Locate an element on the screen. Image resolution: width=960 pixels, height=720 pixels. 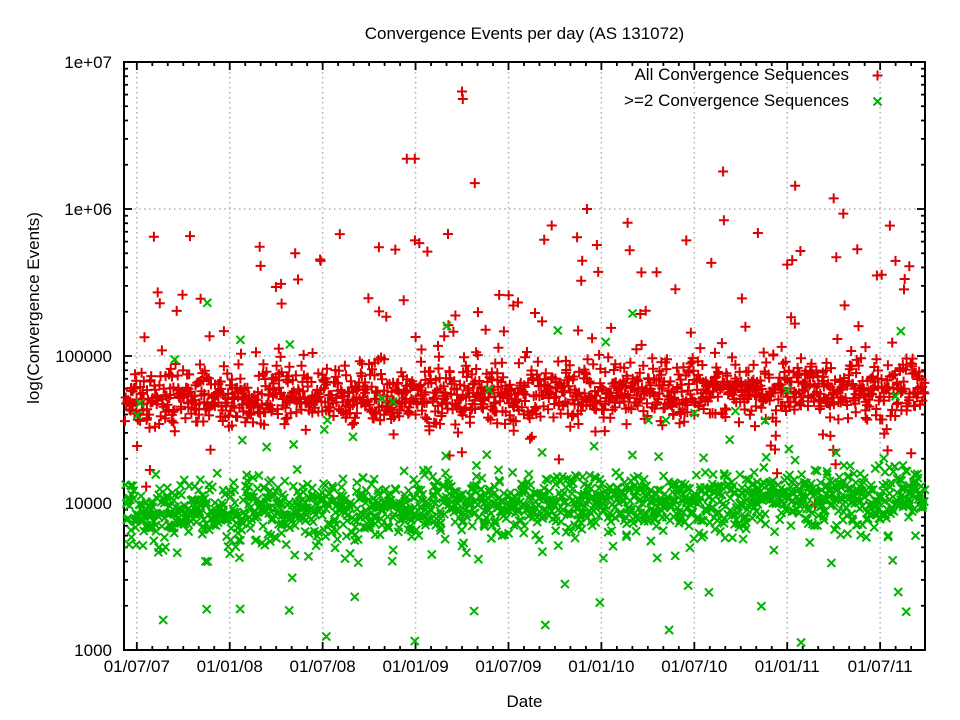
y-tick-label: 100000 is located at coordinates (83, 356).